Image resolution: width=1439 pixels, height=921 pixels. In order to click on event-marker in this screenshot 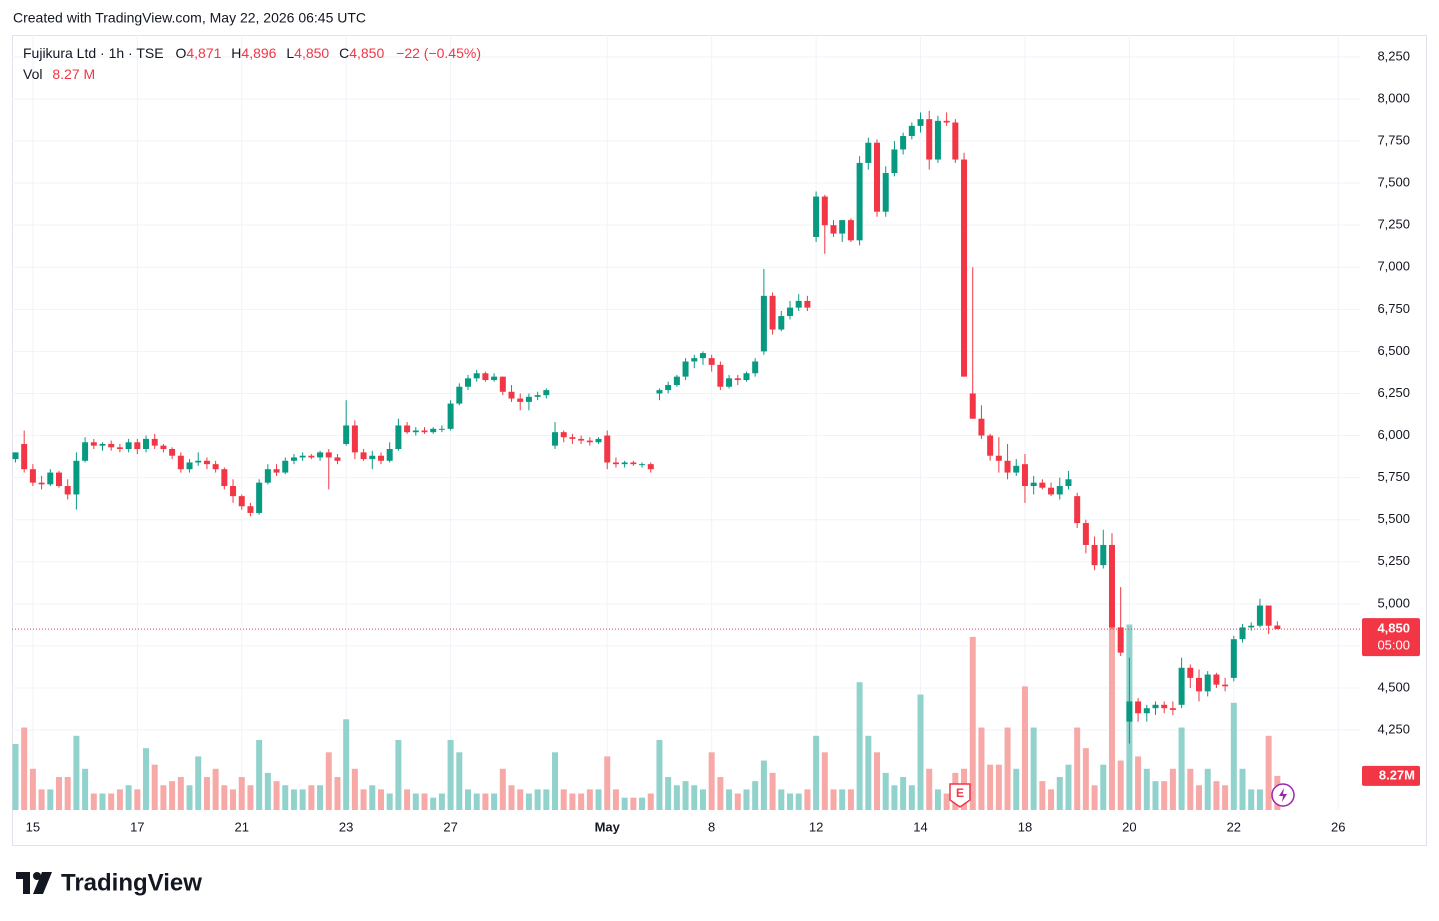, I will do `click(1283, 795)`.